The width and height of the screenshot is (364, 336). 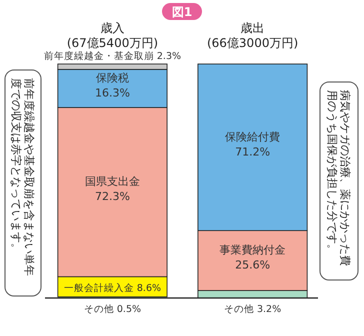 I want to click on data-label: 71.2%, so click(x=252, y=151).